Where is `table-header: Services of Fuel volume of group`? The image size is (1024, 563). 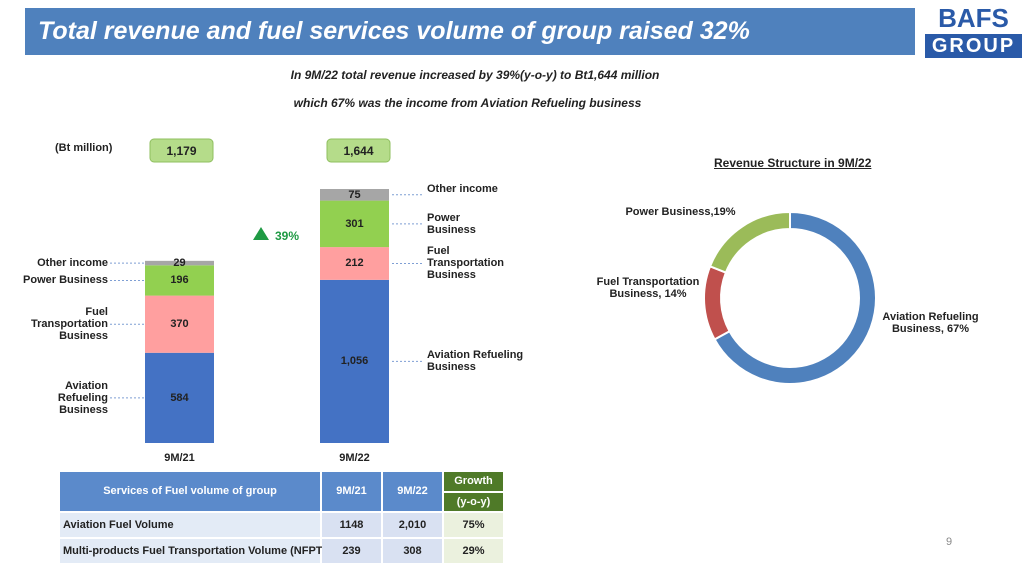 table-header: Services of Fuel volume of group is located at coordinates (190, 491).